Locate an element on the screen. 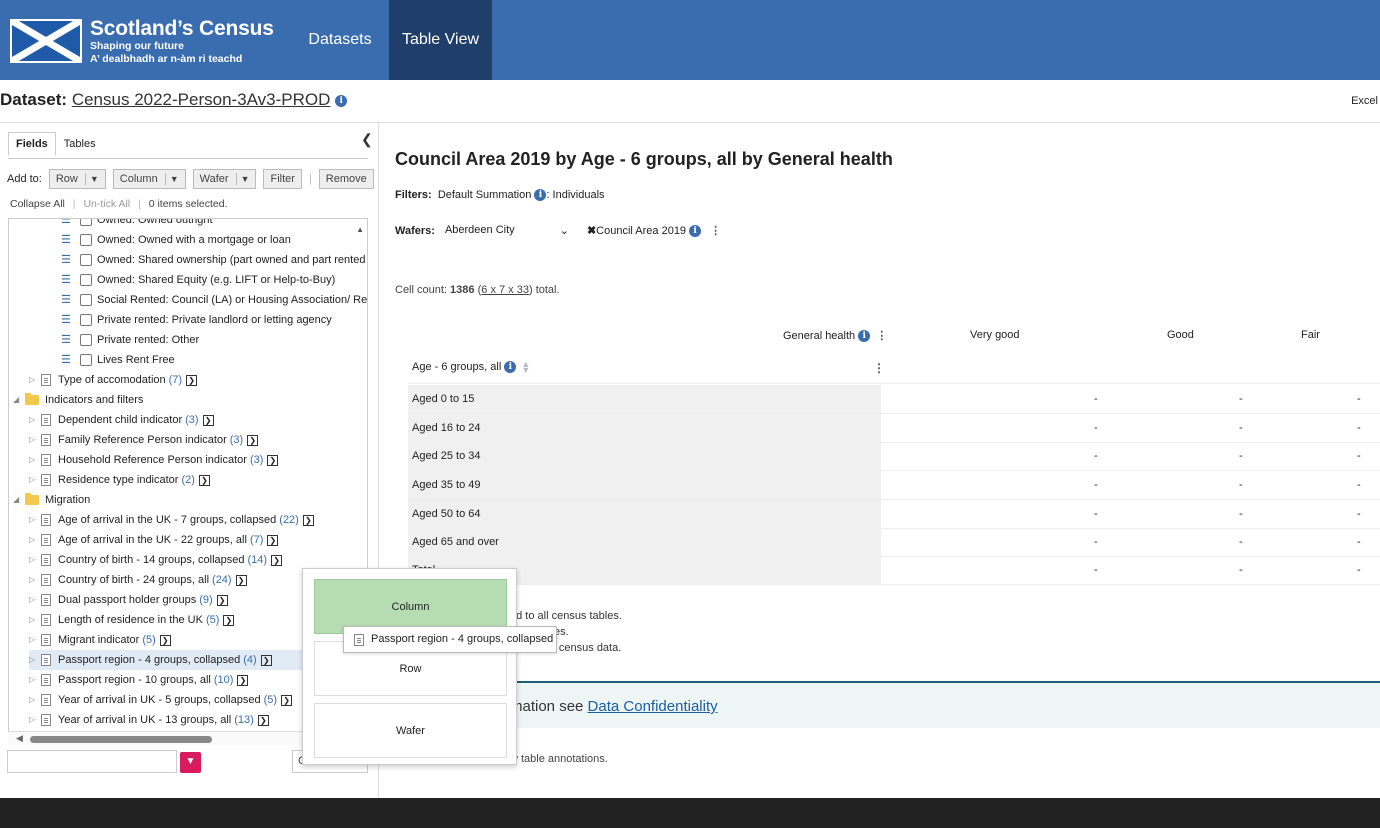 The width and height of the screenshot is (1380, 828). scroll-up-icon: ▲ is located at coordinates (360, 229).